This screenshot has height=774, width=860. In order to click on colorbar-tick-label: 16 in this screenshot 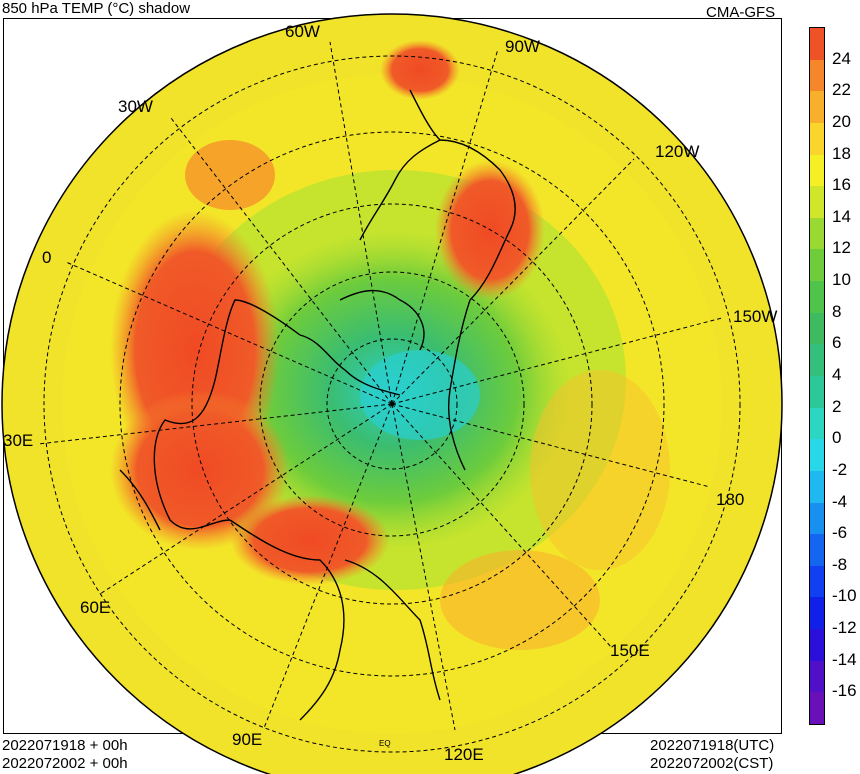, I will do `click(841, 185)`.